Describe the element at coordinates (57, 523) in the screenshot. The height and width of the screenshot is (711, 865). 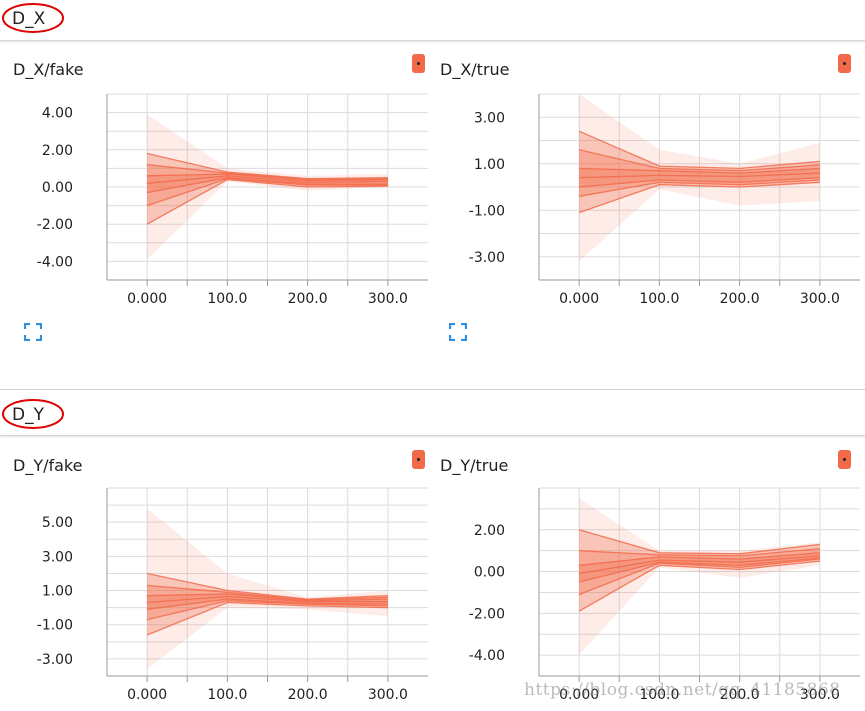
I see `y-tick-label: 5.00` at that location.